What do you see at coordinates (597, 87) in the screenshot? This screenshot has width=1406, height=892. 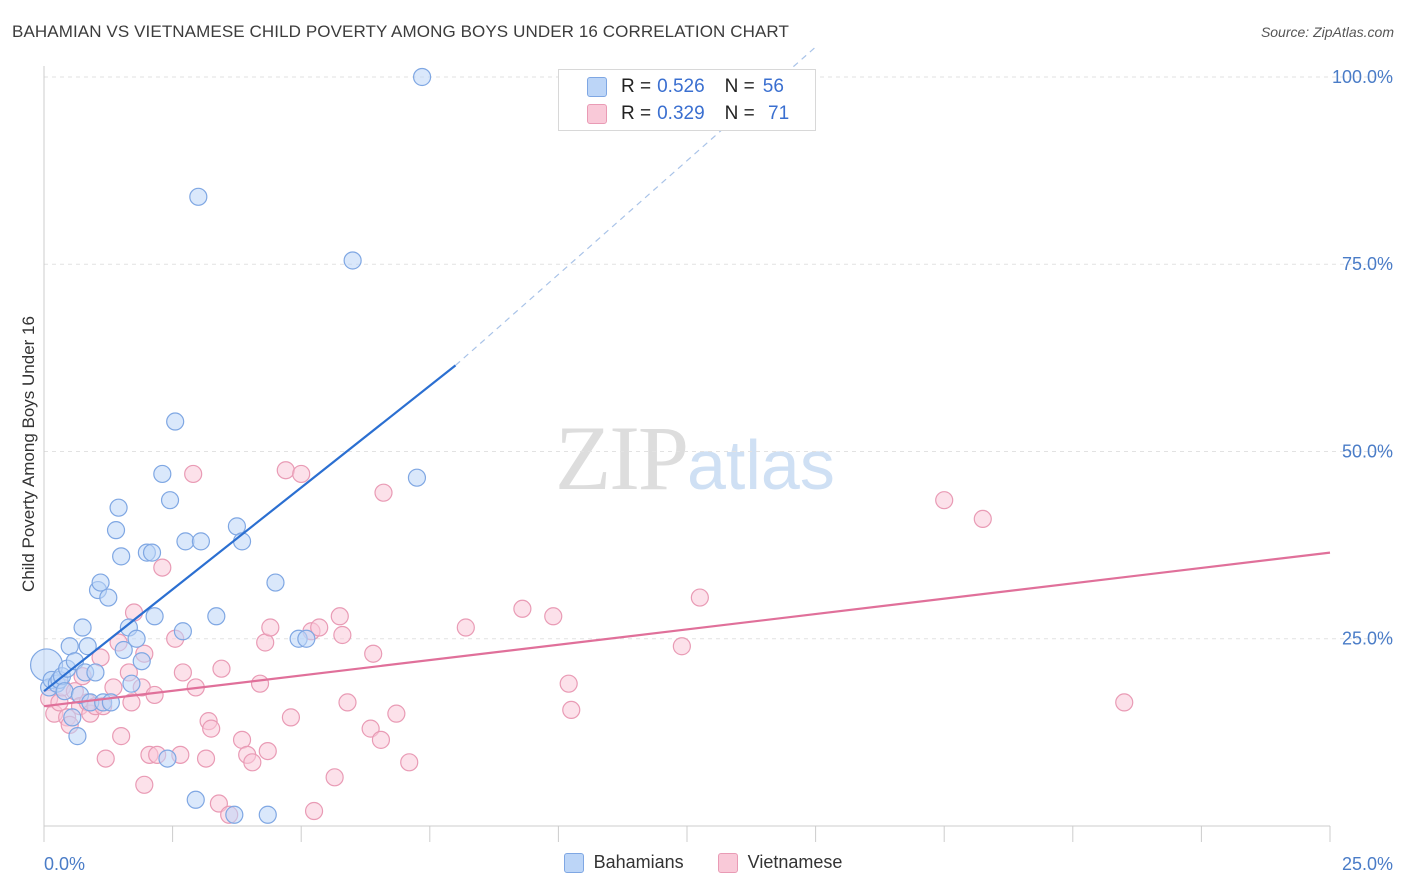 I see `stats-swatch-blue` at bounding box center [597, 87].